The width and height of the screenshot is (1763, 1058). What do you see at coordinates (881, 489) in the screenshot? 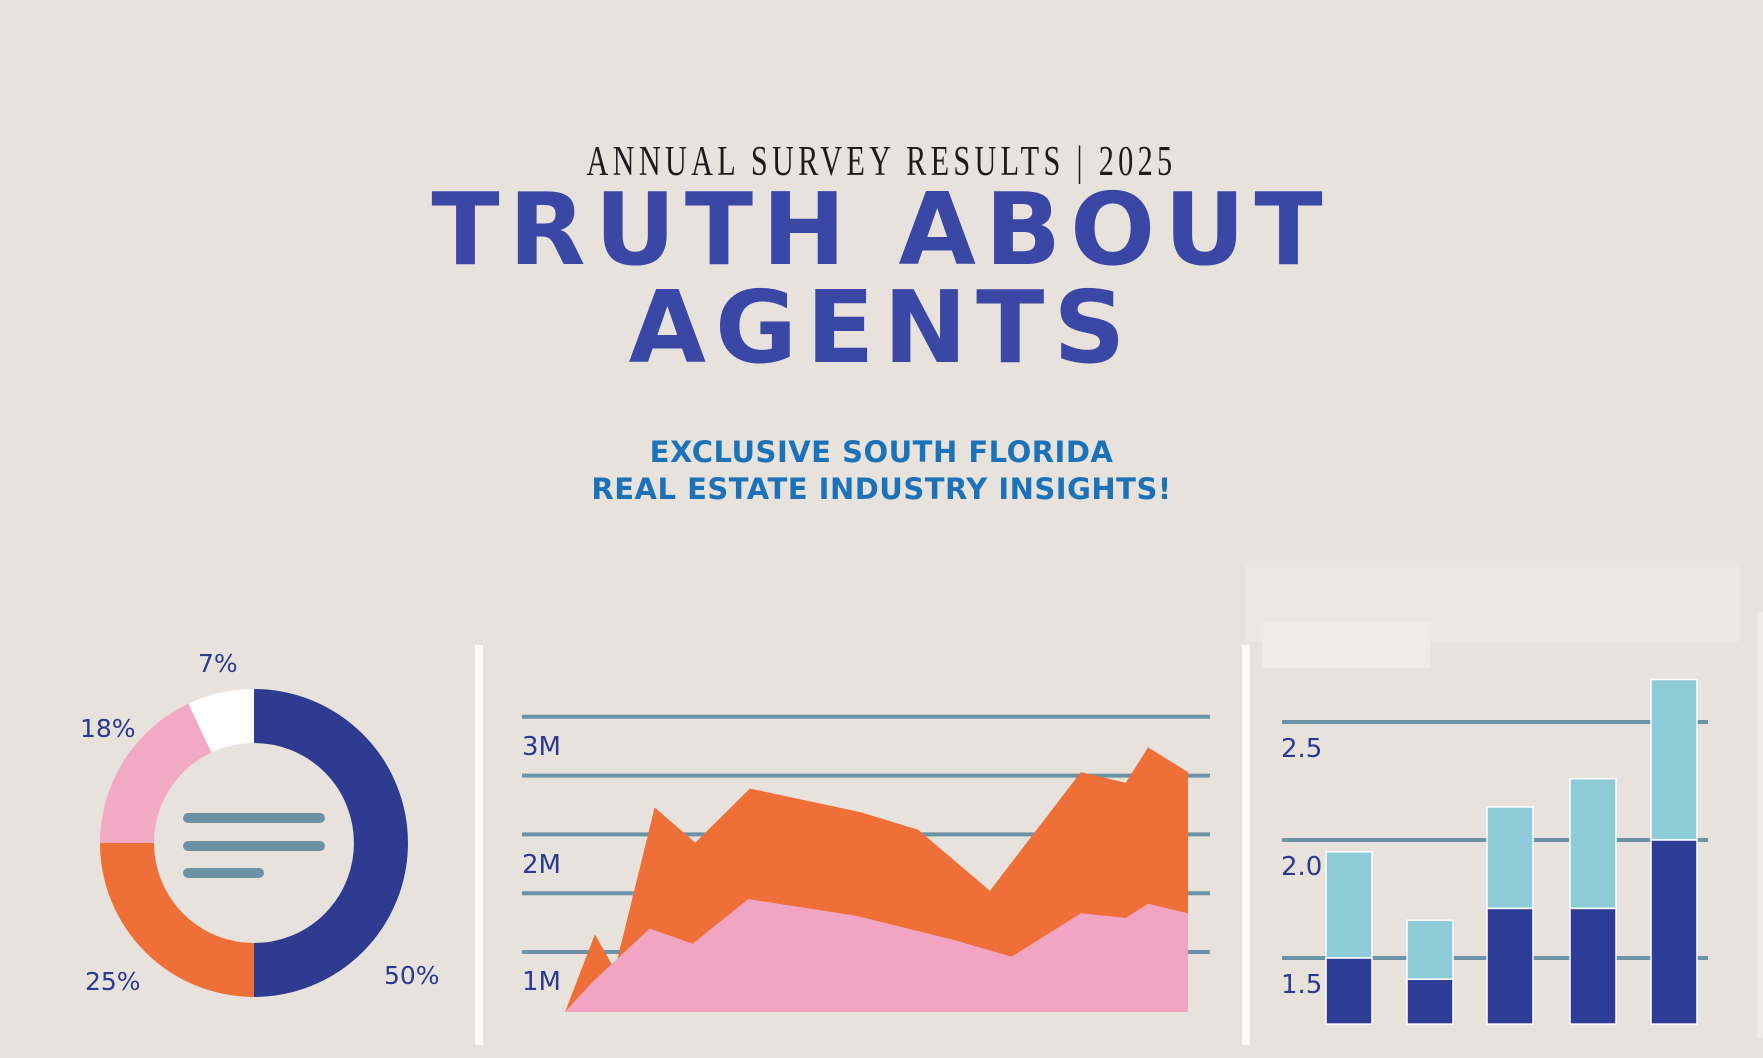
I see `page-subtitle-line2: REAL ESTATE INDUSTRY INSIGHTS!` at bounding box center [881, 489].